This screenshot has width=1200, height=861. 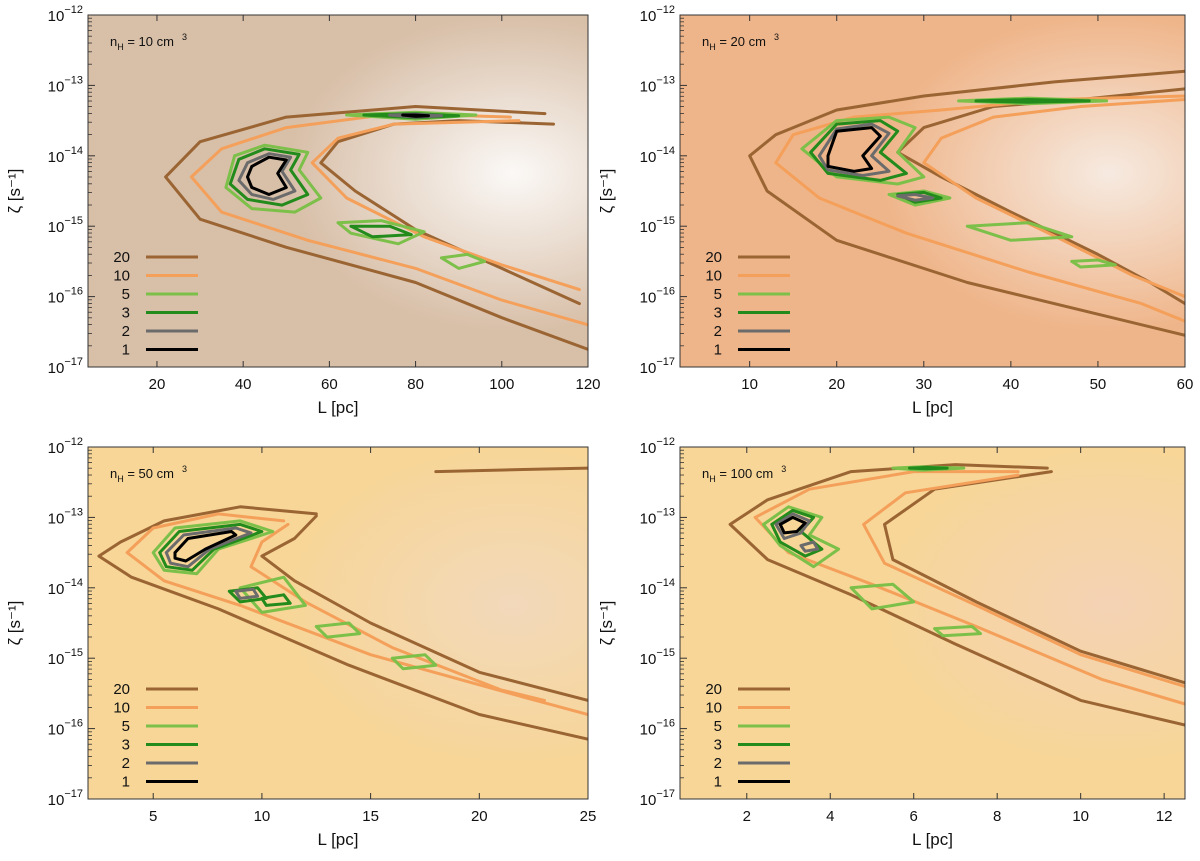 What do you see at coordinates (747, 816) in the screenshot?
I see `x-tick-label: 2` at bounding box center [747, 816].